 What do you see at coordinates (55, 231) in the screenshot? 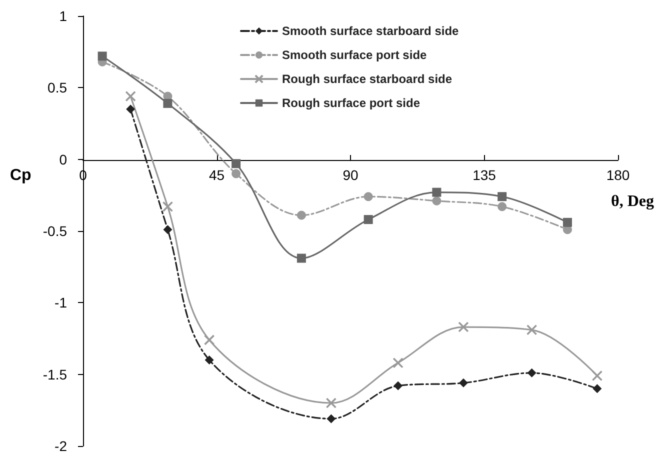
I see `y-tick-label: -0.5` at bounding box center [55, 231].